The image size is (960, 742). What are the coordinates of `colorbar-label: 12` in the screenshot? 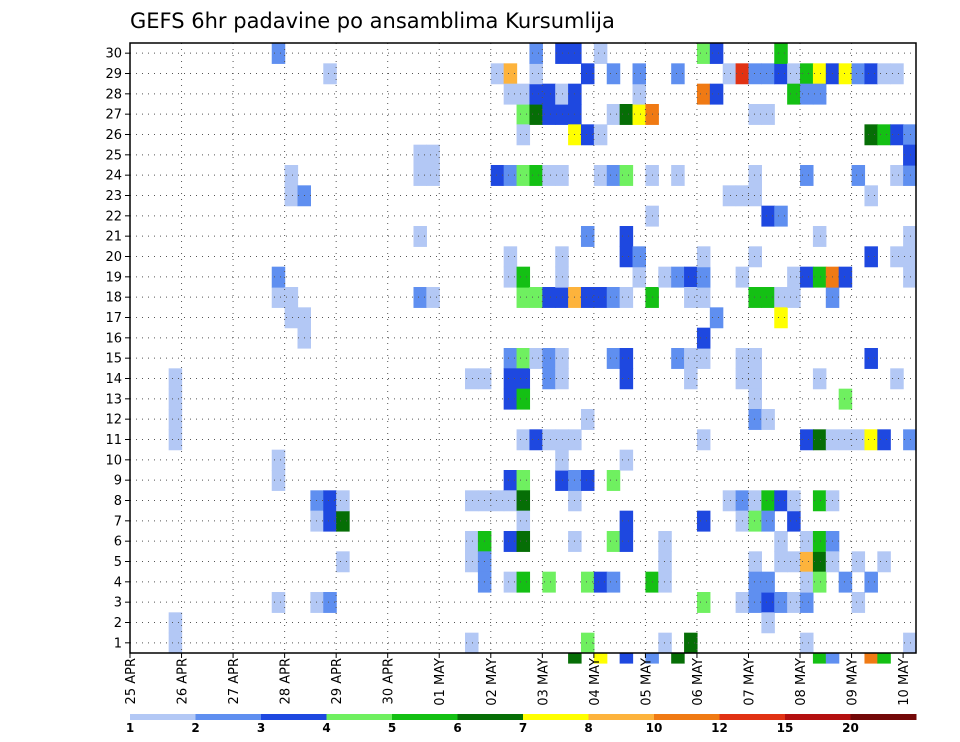 It's located at (719, 728).